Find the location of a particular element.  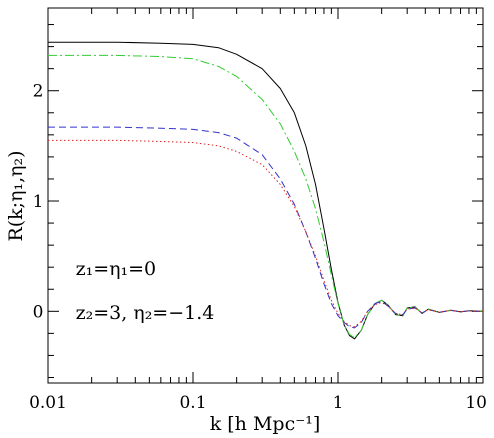

x-tick-label: 1 is located at coordinates (338, 403).